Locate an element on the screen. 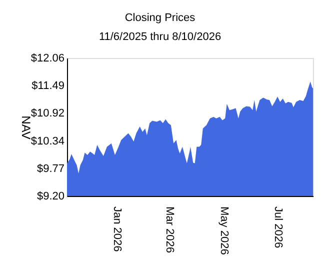 This screenshot has width=324, height=267. y-tick-label: $10.92 is located at coordinates (47, 114).